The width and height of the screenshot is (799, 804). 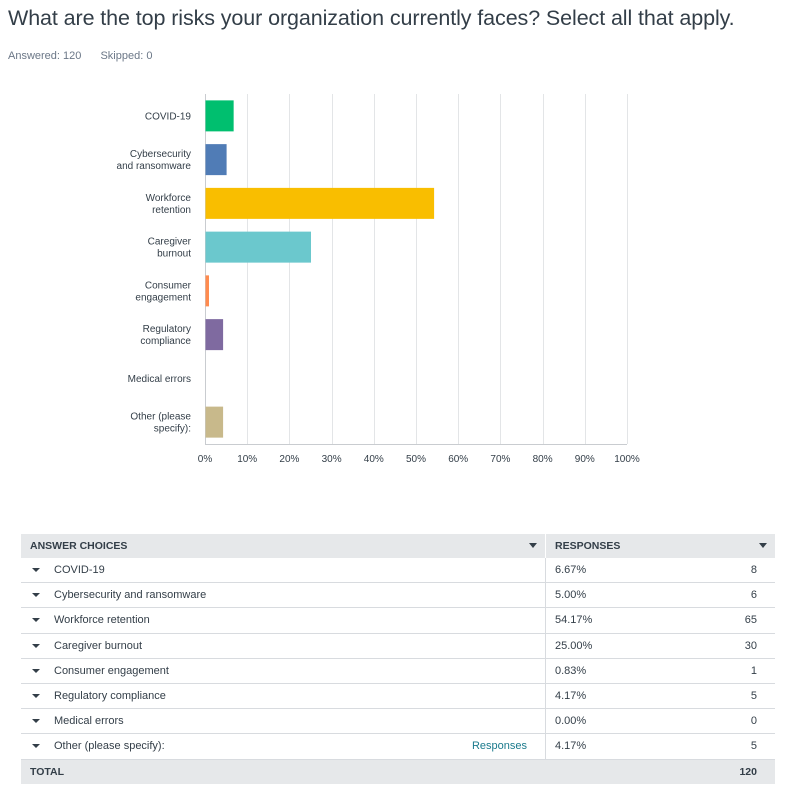 What do you see at coordinates (627, 459) in the screenshot?
I see `x-tick-label: 100%` at bounding box center [627, 459].